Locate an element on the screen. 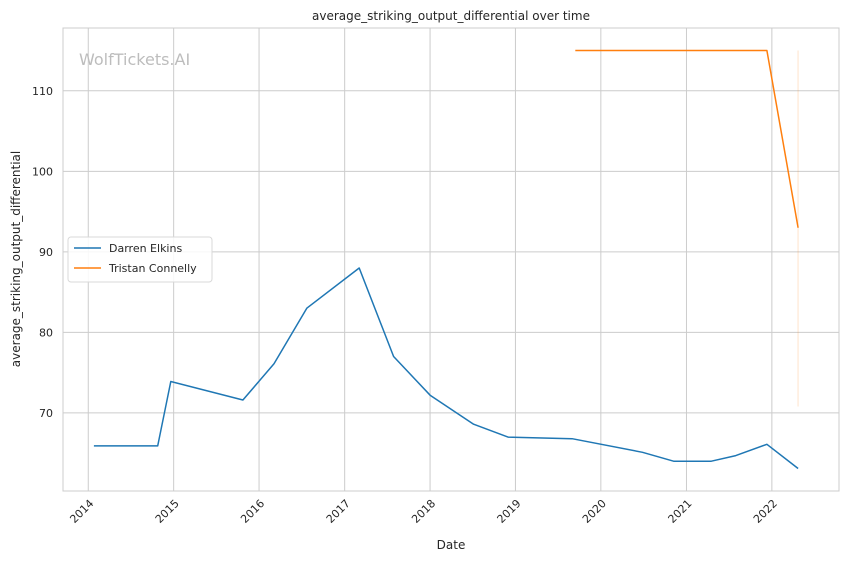 This screenshot has width=848, height=561. x-axis-label: Date is located at coordinates (451, 545).